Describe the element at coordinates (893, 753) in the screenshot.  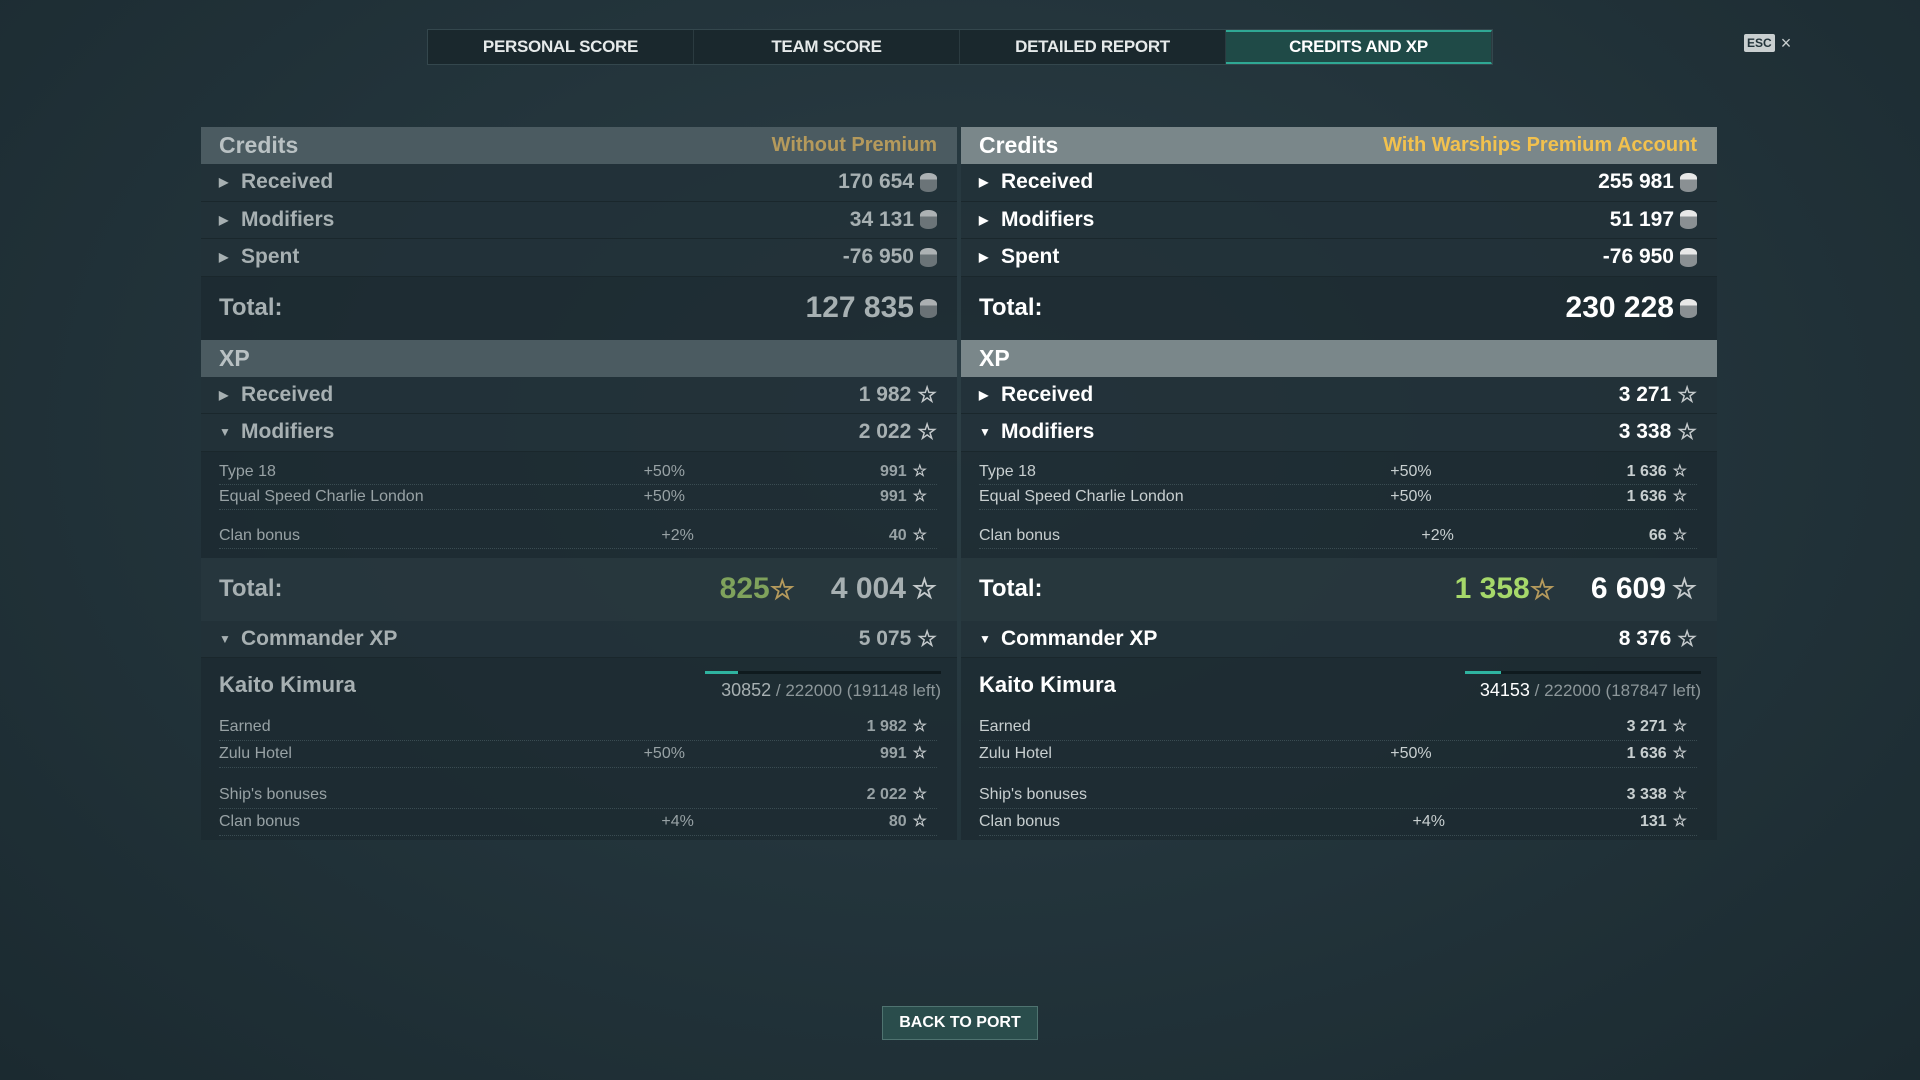
I see `item-value: 991` at that location.